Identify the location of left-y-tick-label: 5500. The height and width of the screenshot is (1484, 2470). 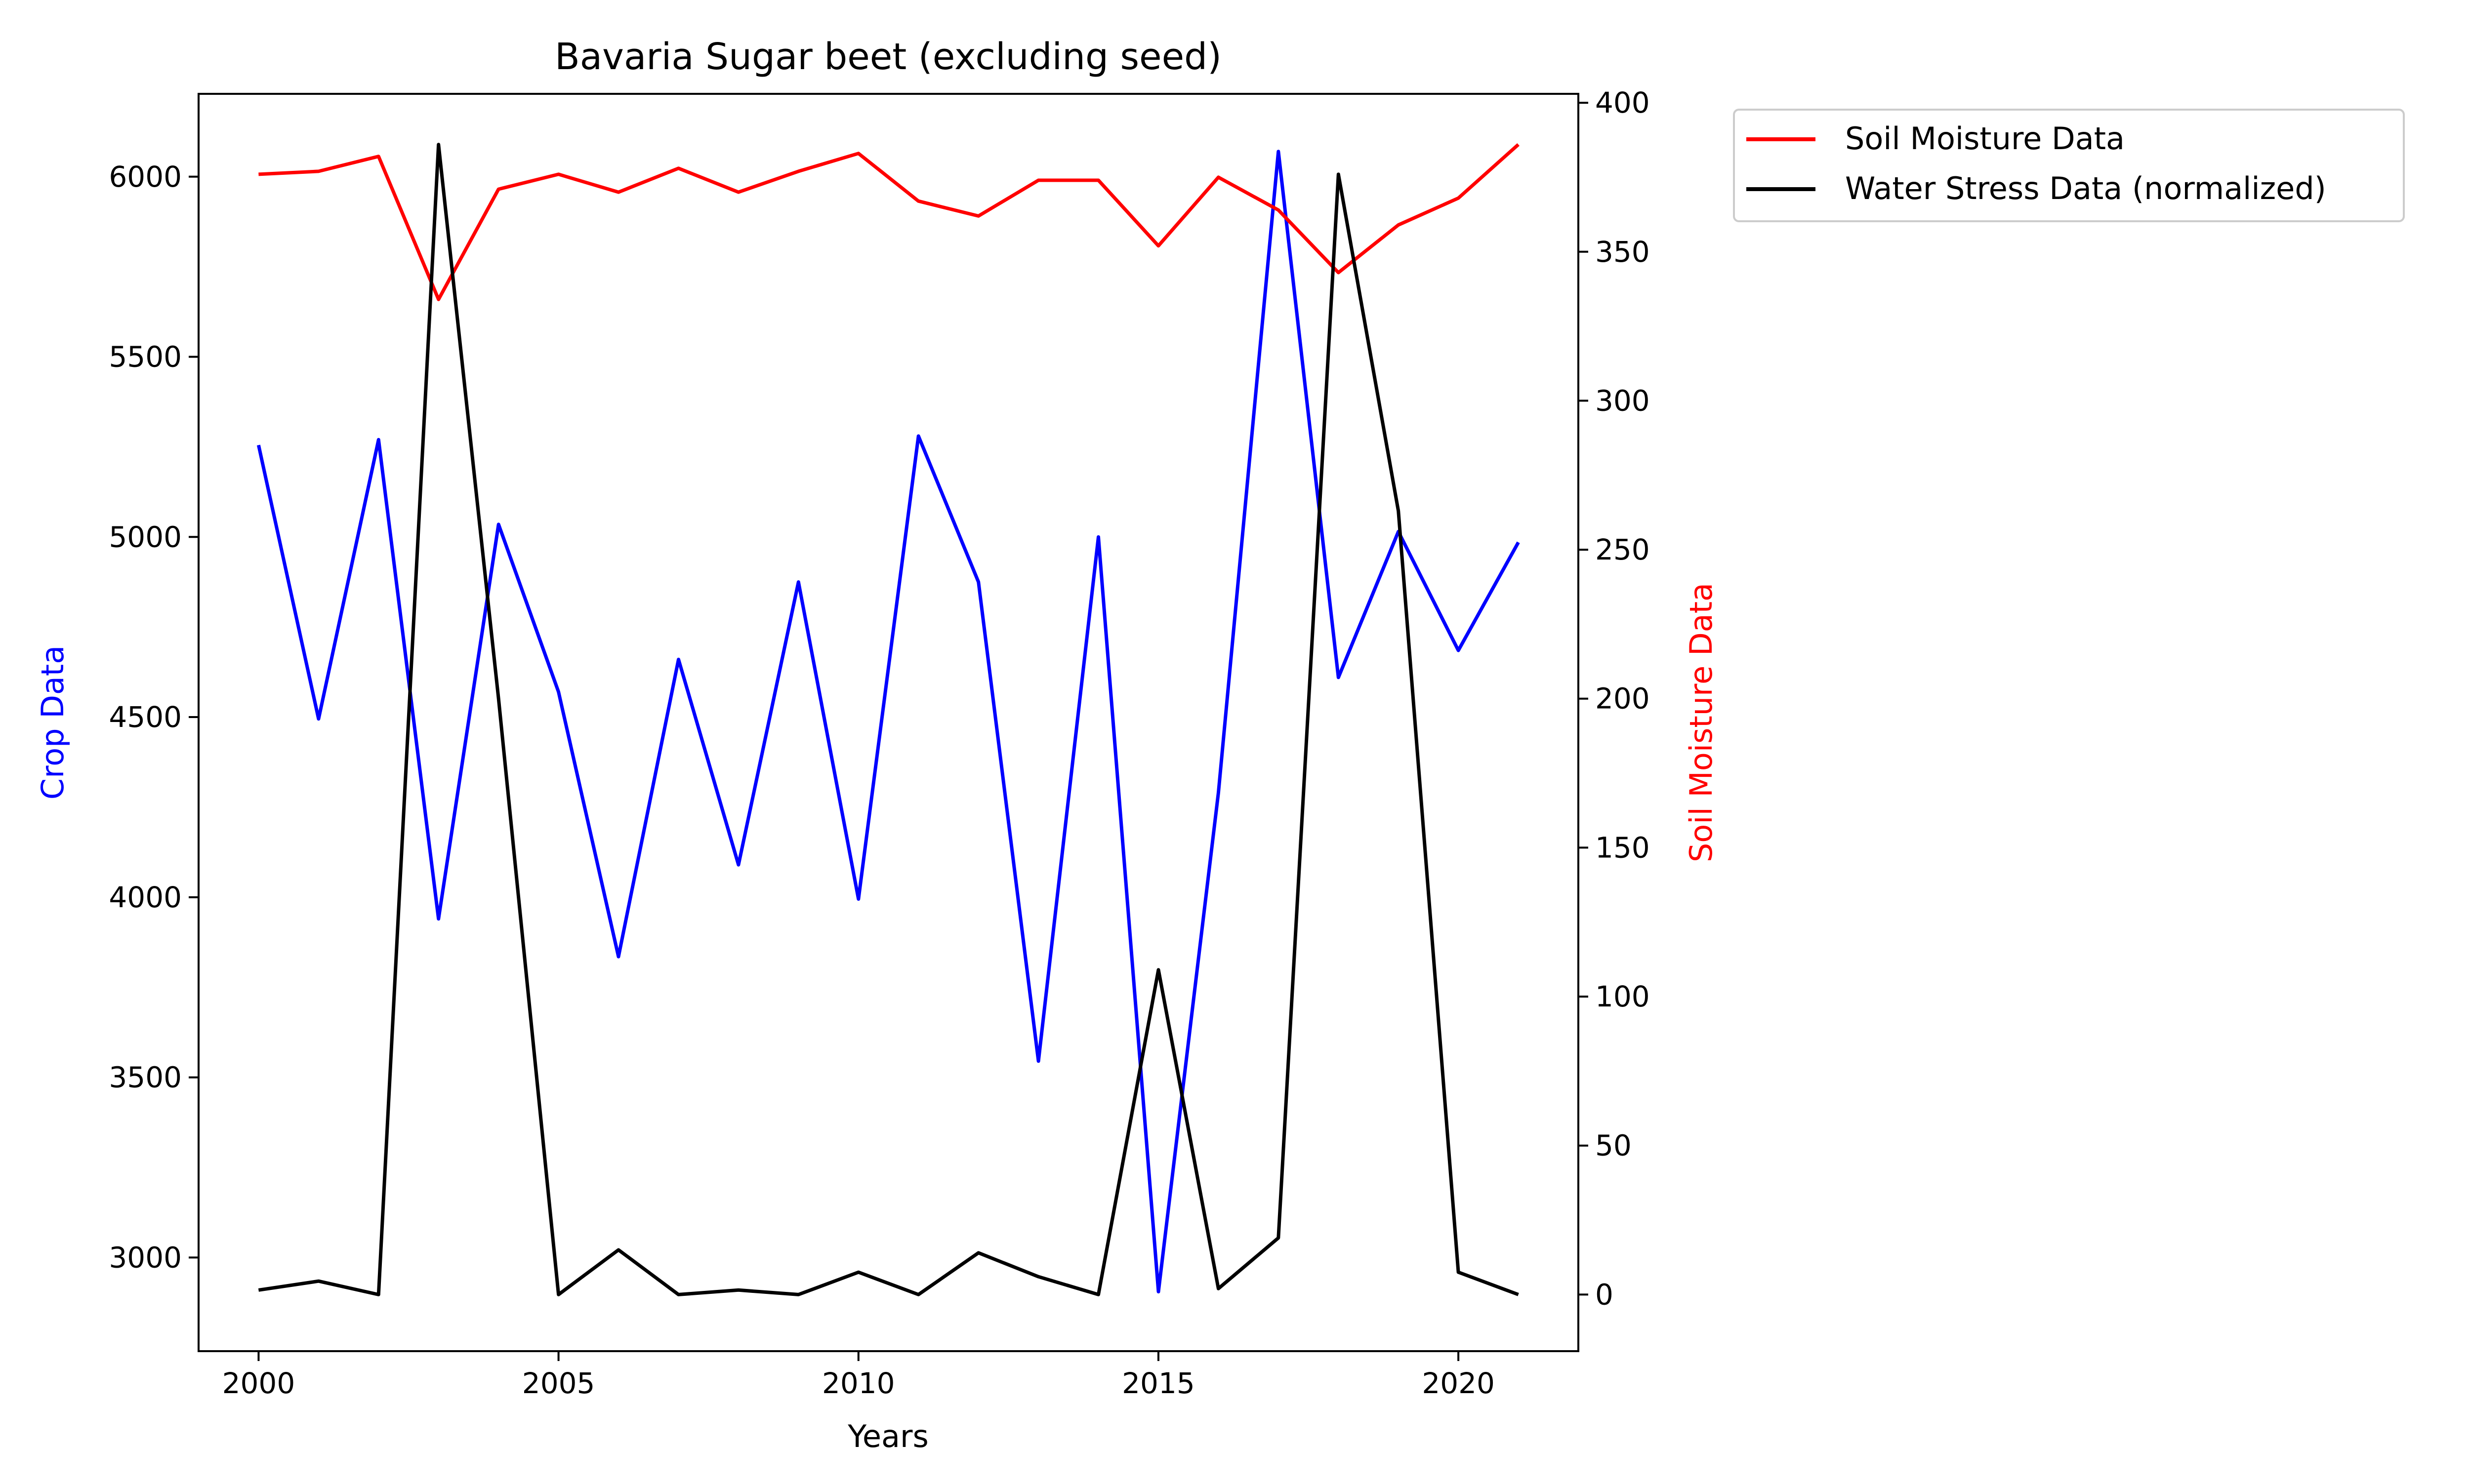
(145, 357).